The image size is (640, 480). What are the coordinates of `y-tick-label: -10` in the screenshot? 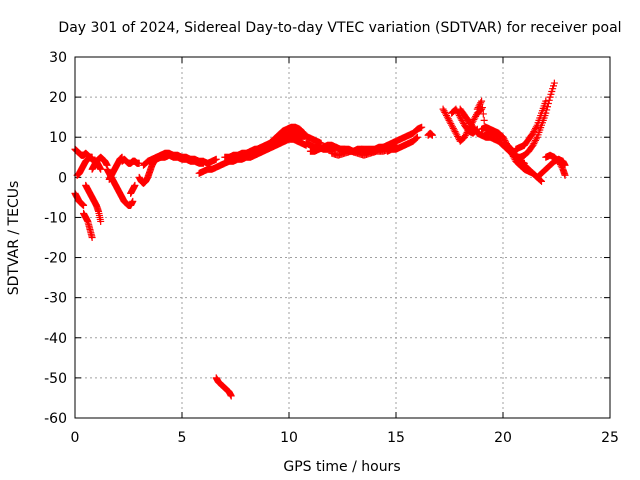 It's located at (55, 218).